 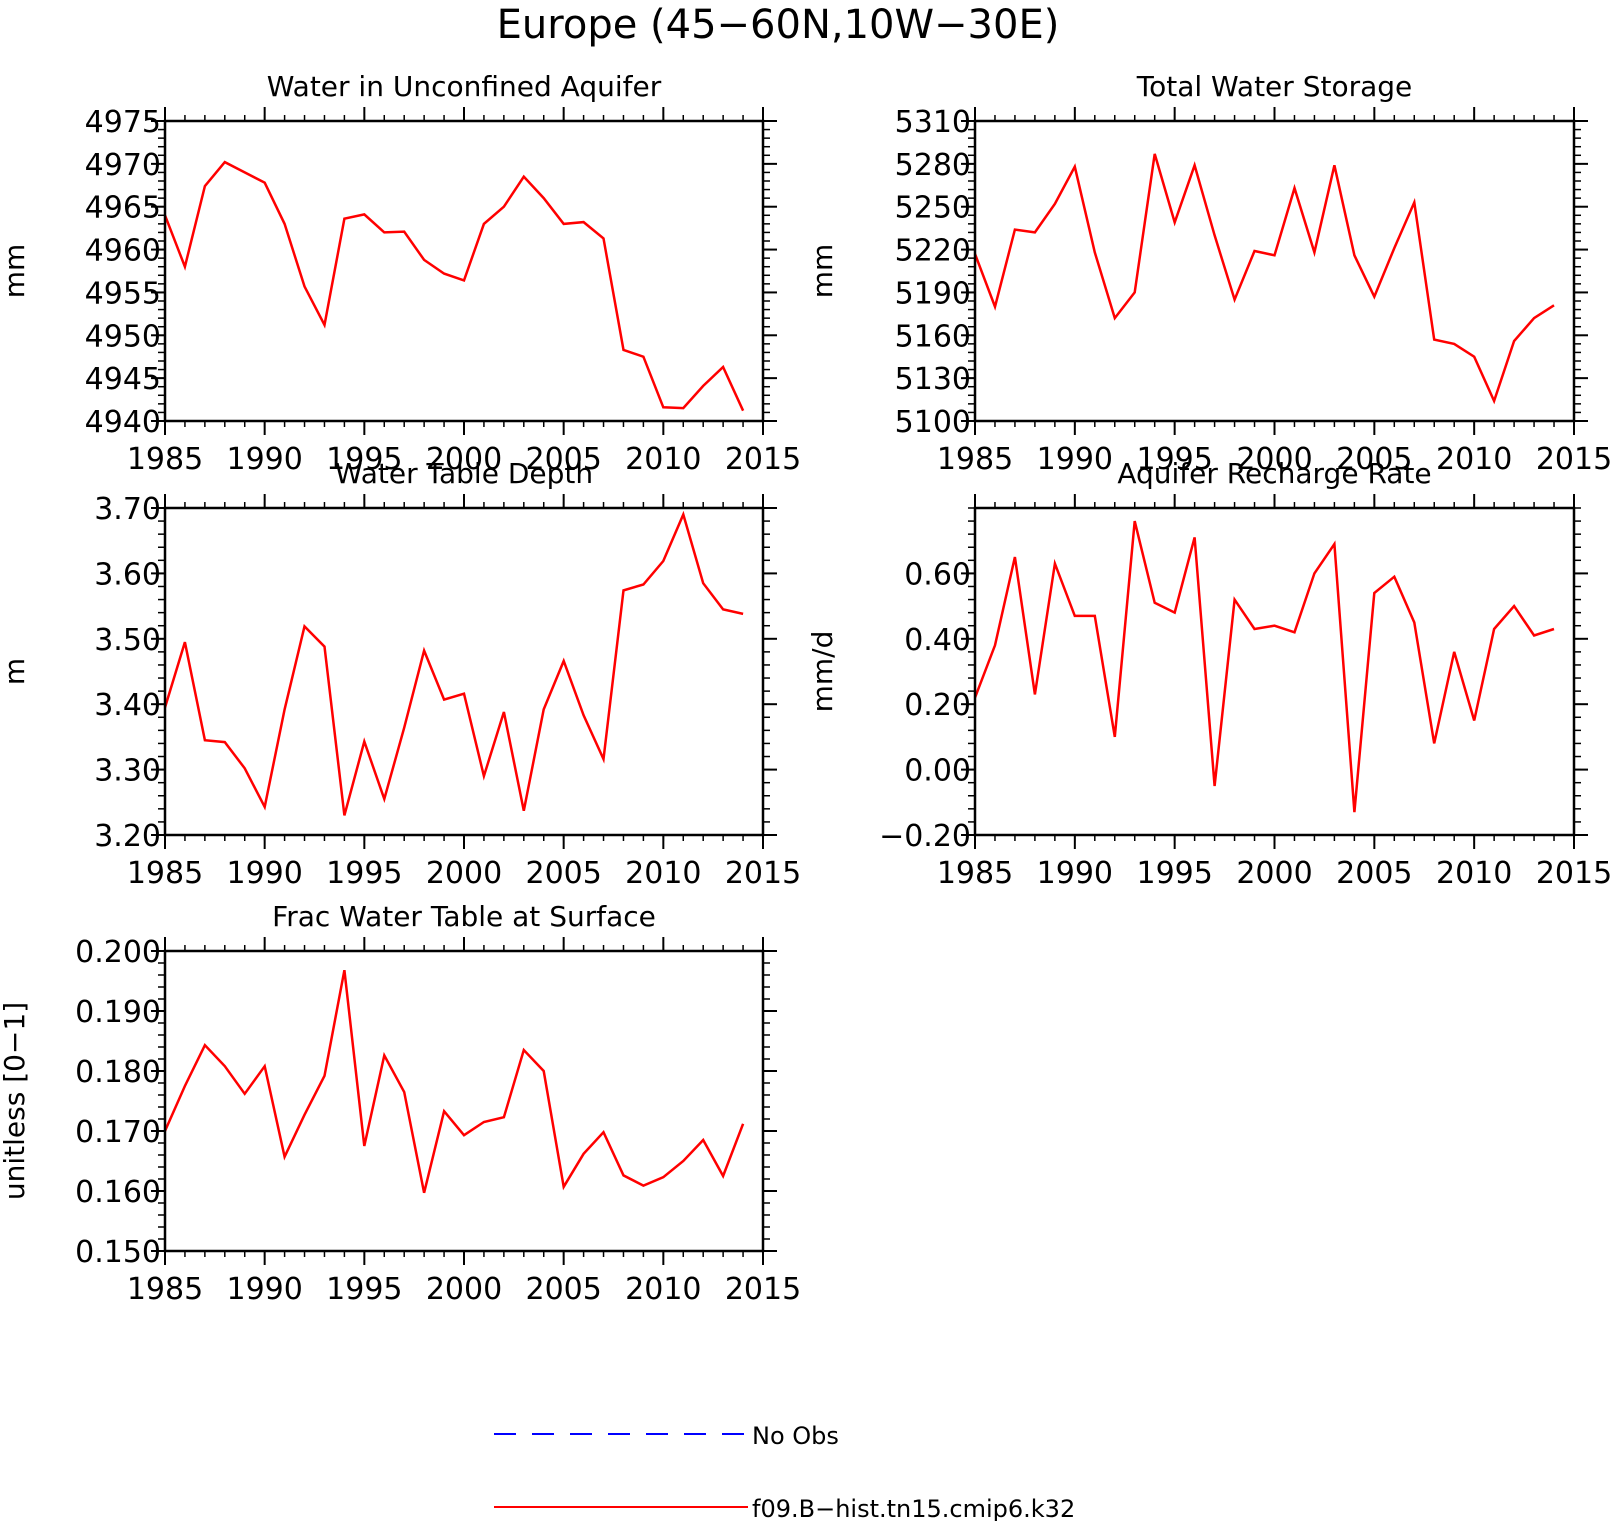 I want to click on y-tick-label: 3.20, so click(x=127, y=836).